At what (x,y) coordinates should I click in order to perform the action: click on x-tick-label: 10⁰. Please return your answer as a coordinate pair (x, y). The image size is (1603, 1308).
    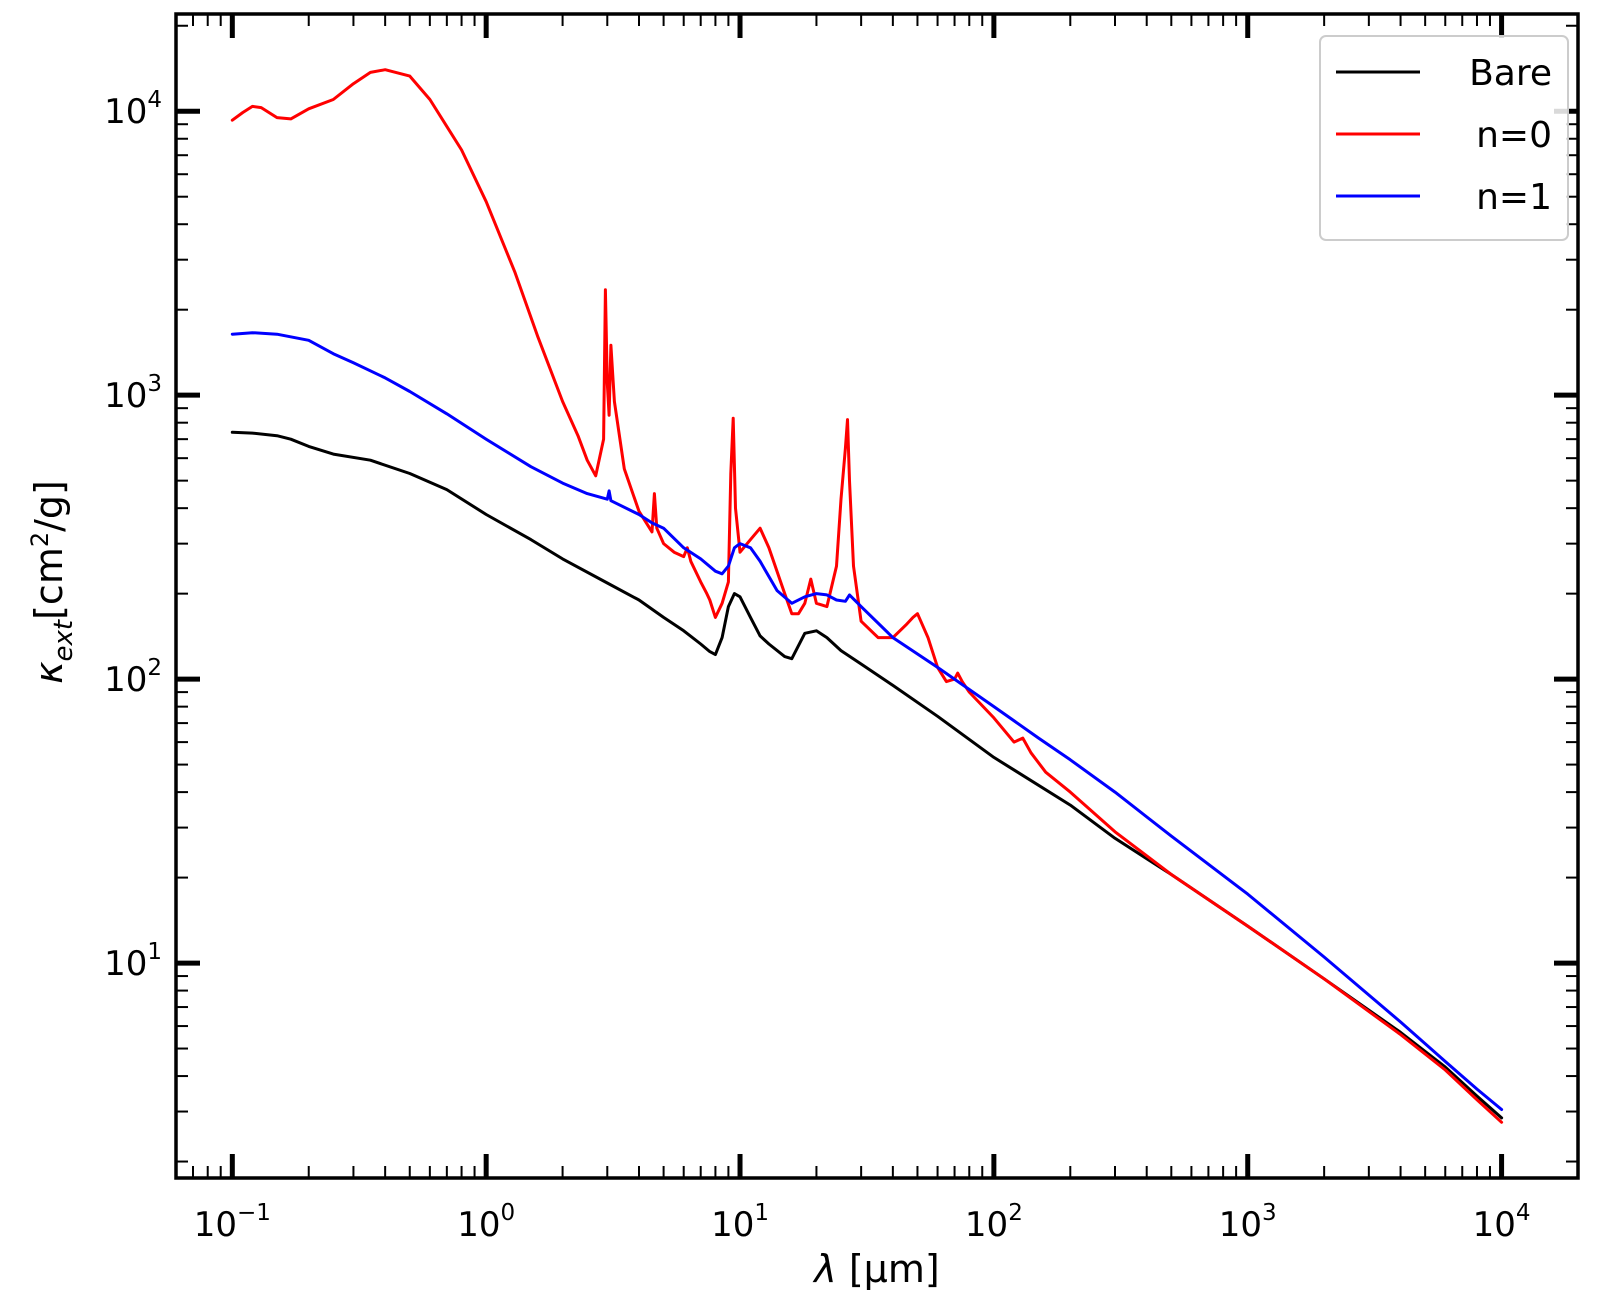
    Looking at the image, I should click on (486, 1222).